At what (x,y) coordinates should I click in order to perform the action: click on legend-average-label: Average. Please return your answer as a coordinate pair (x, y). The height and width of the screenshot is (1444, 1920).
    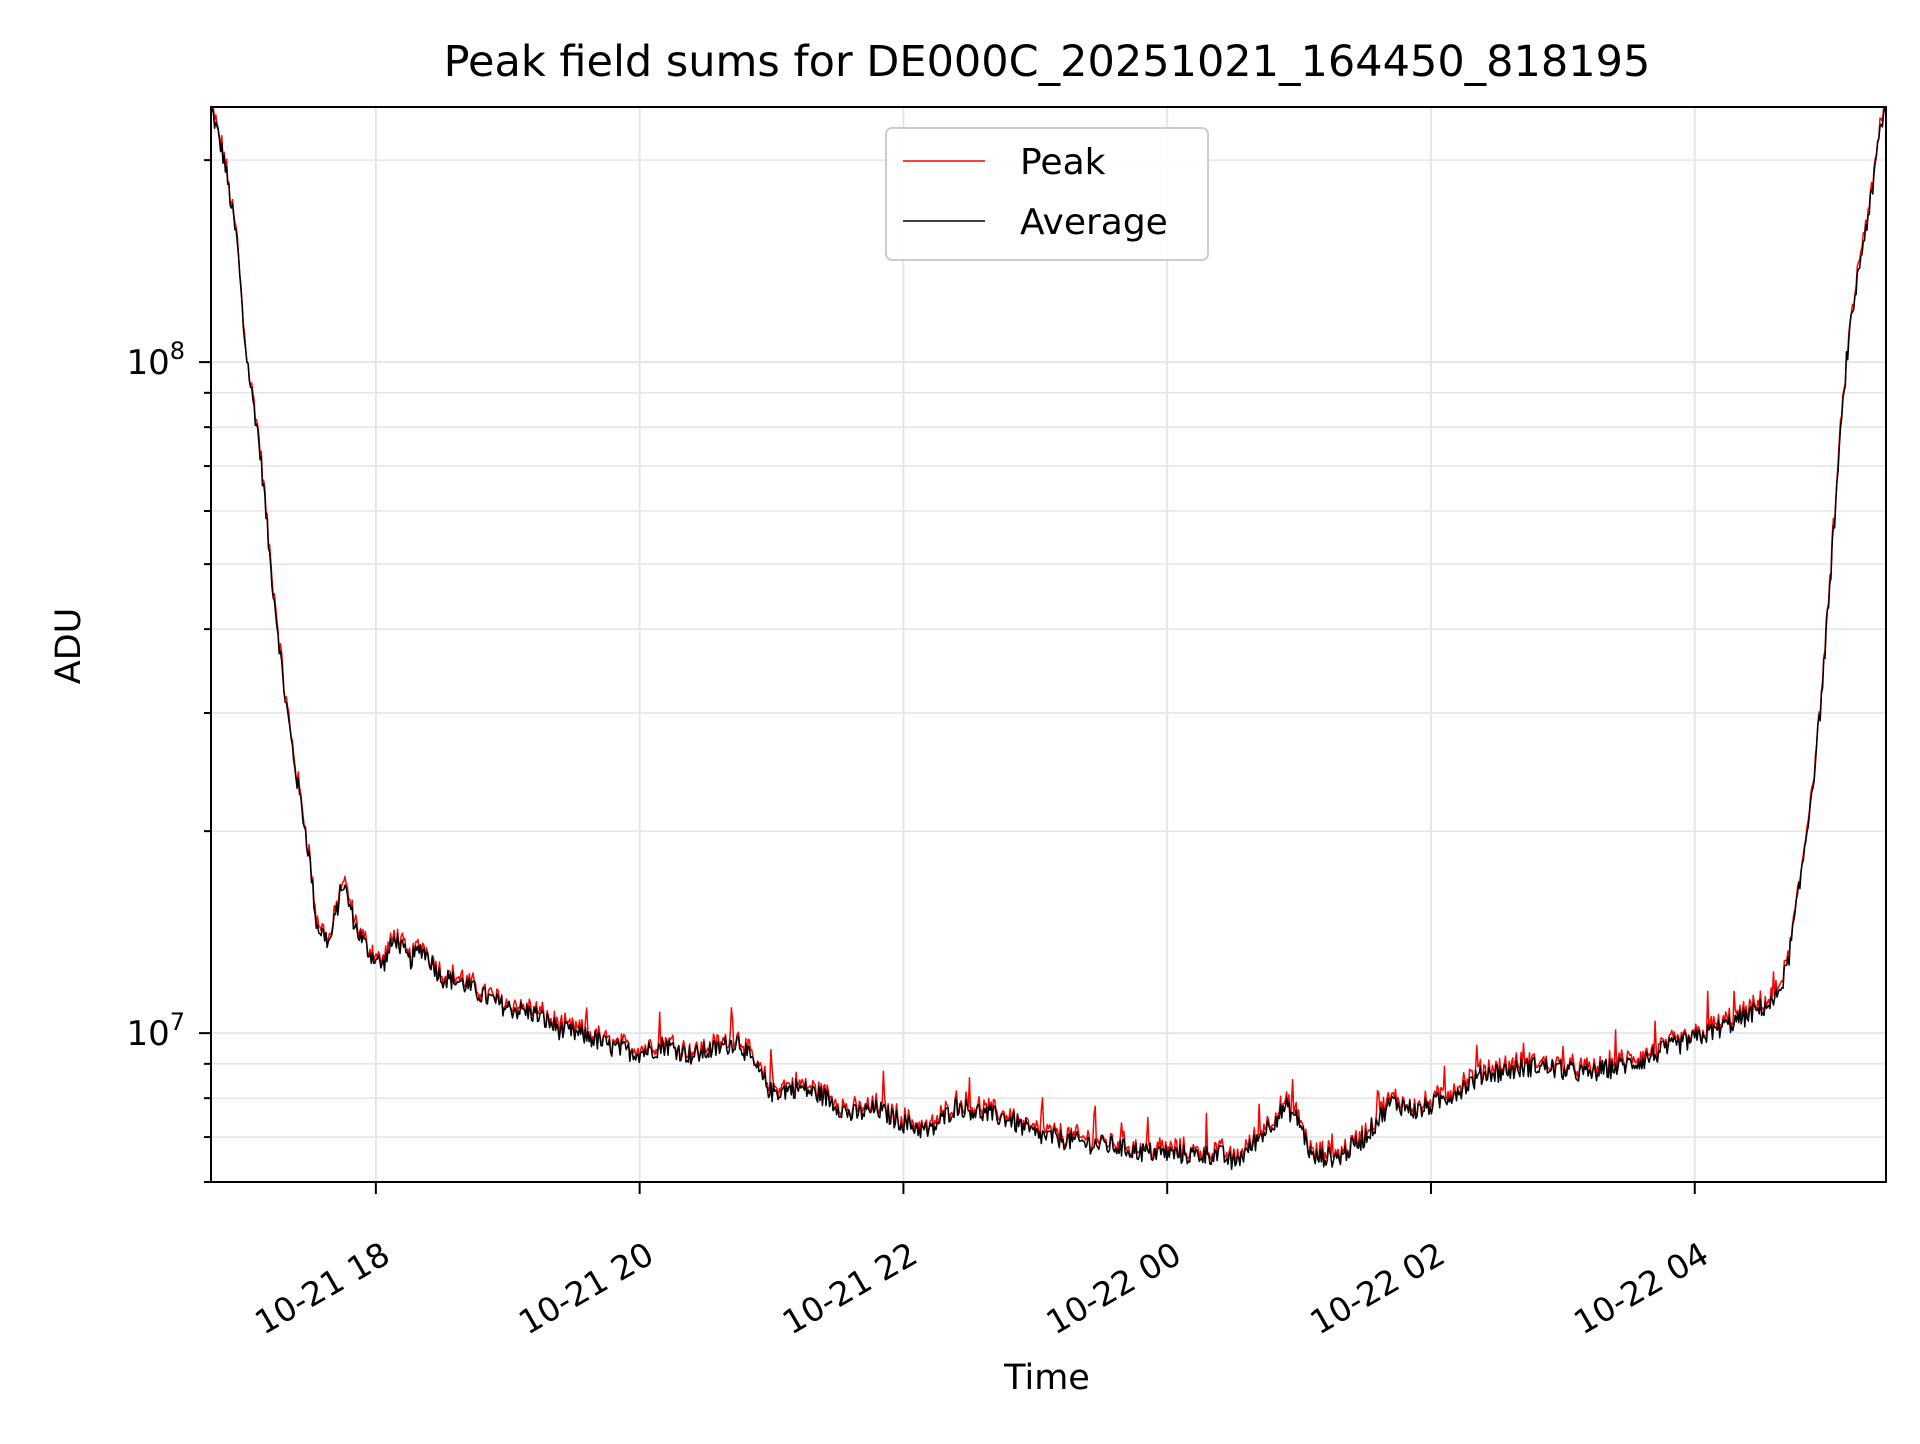
    Looking at the image, I should click on (1094, 222).